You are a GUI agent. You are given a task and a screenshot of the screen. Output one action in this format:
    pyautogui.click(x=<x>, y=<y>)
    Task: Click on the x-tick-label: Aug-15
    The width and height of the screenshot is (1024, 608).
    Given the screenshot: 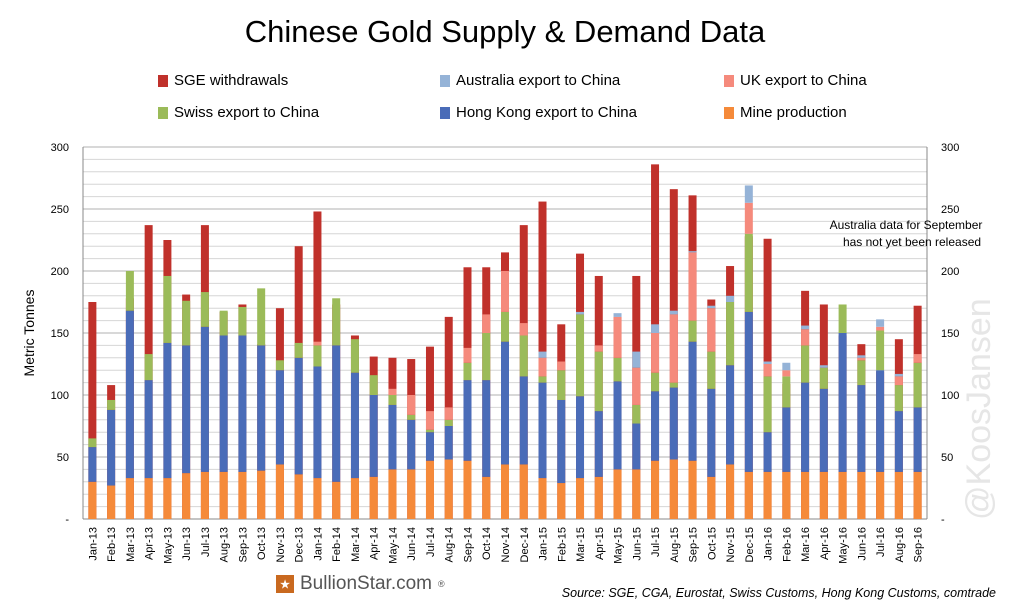 What is the action you would take?
    pyautogui.click(x=675, y=544)
    